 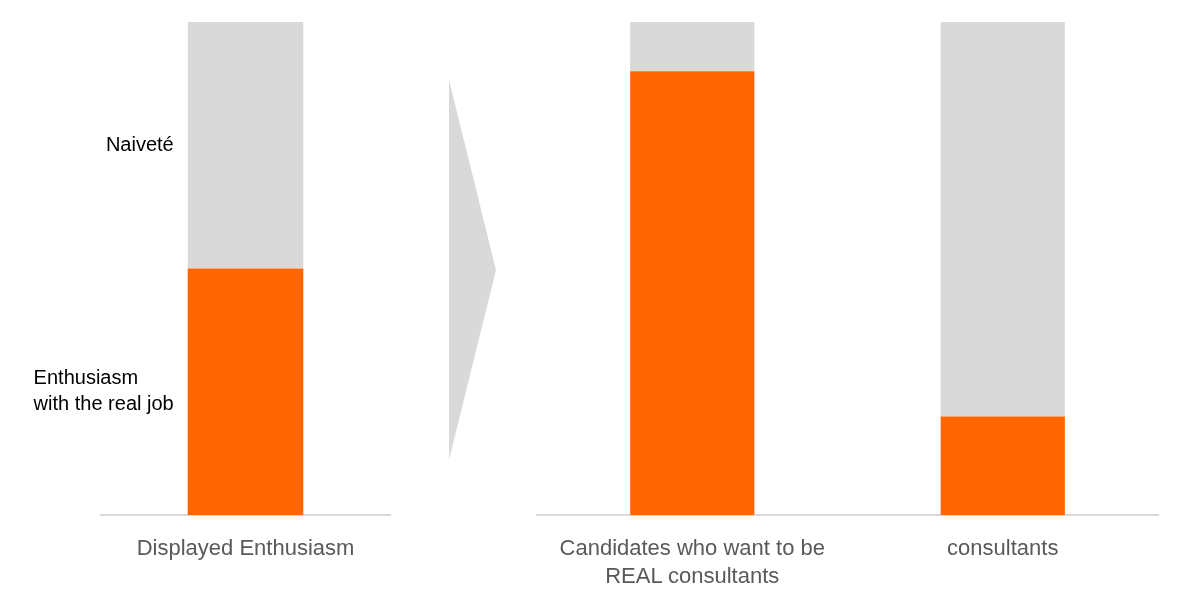 I want to click on series-label: Enthusiasm with the real job, so click(x=103, y=390).